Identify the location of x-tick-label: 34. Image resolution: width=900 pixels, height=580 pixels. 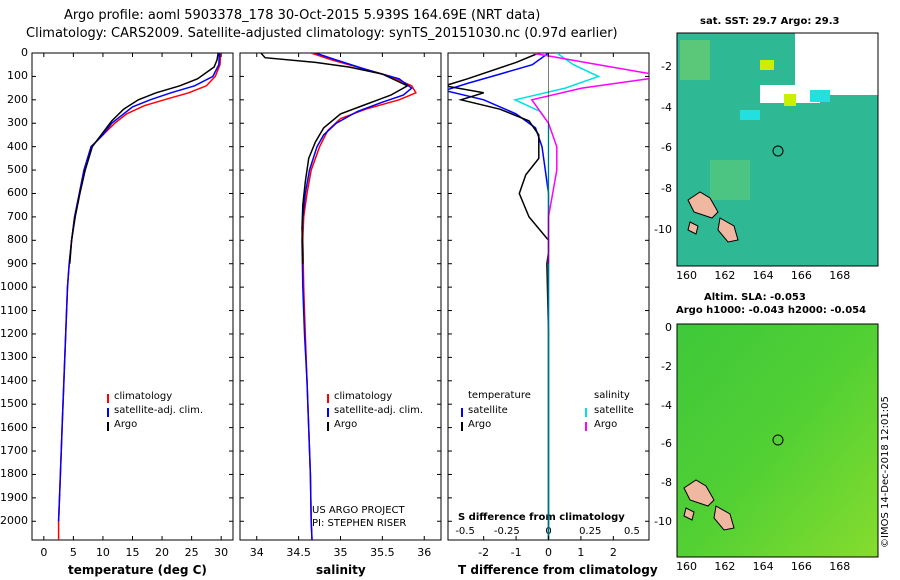
(256, 552).